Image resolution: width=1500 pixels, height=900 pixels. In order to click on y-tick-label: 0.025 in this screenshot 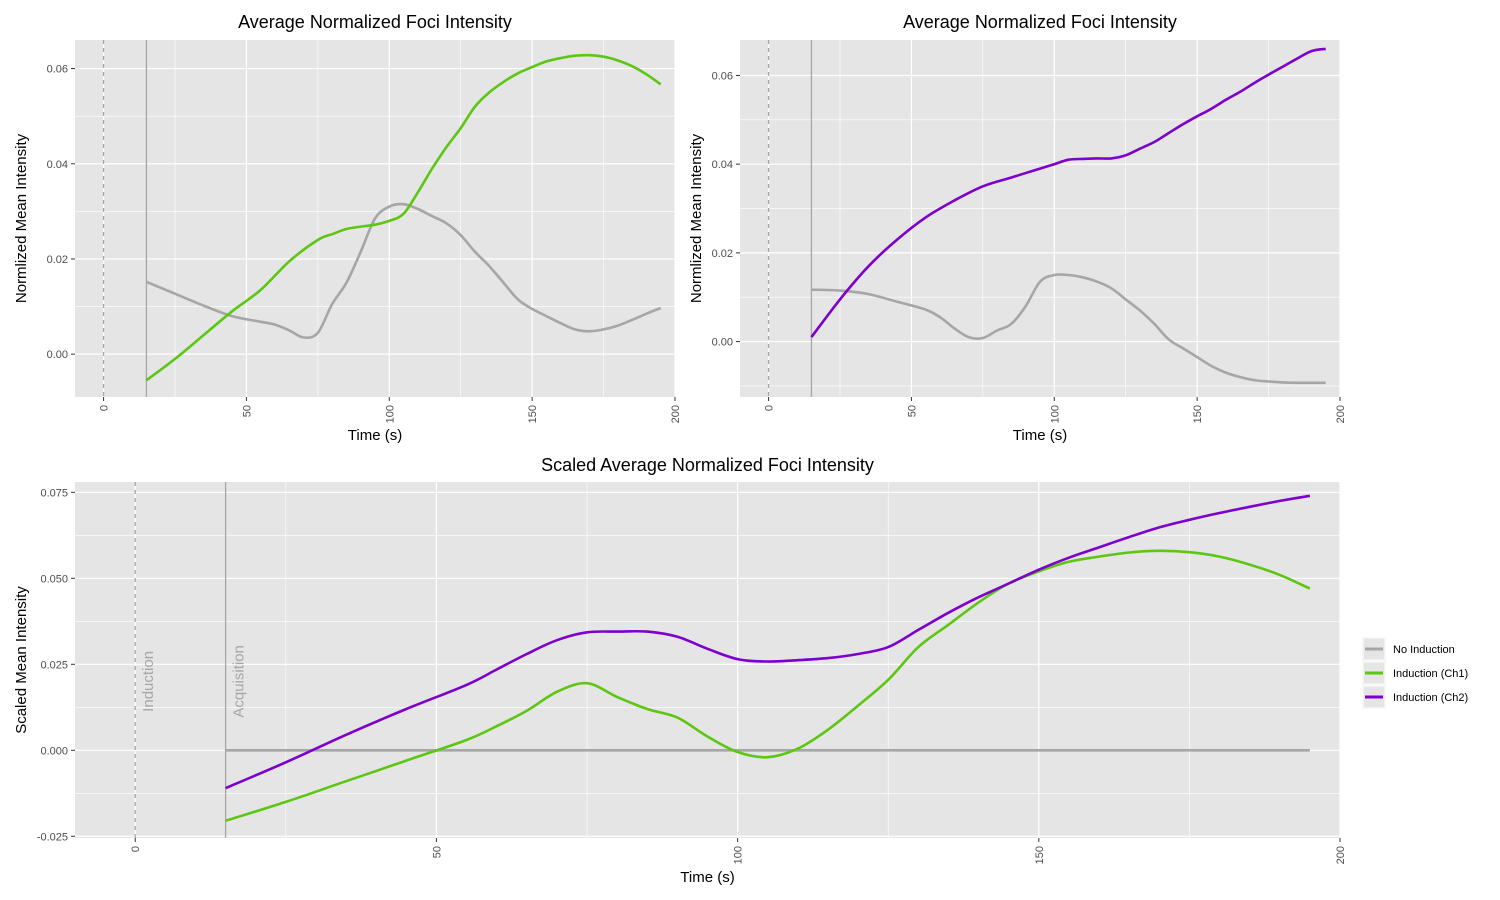, I will do `click(54, 665)`.